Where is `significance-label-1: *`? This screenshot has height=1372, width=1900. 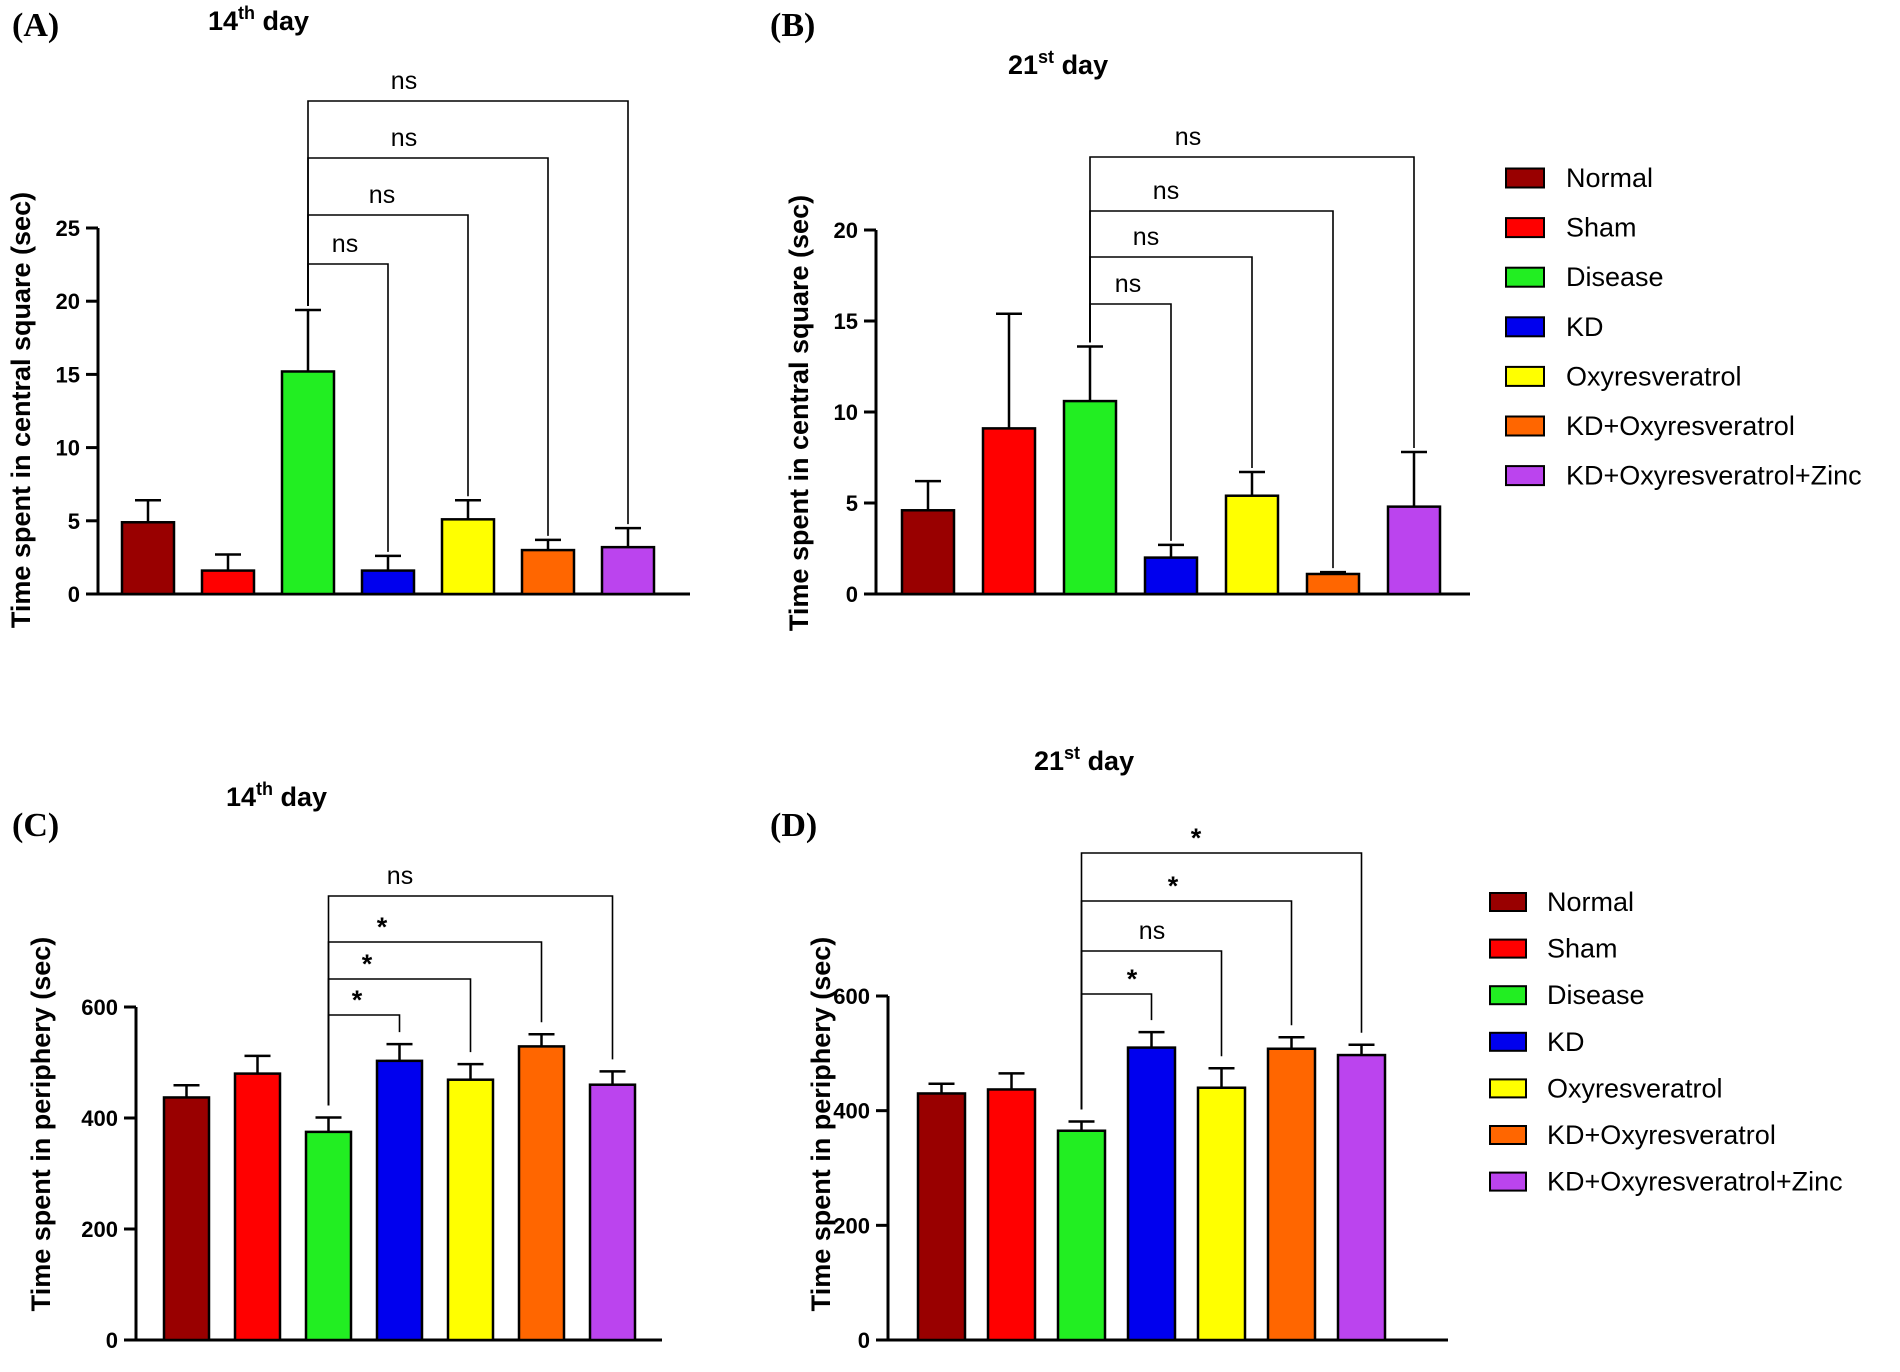
significance-label-1: * is located at coordinates (367, 964).